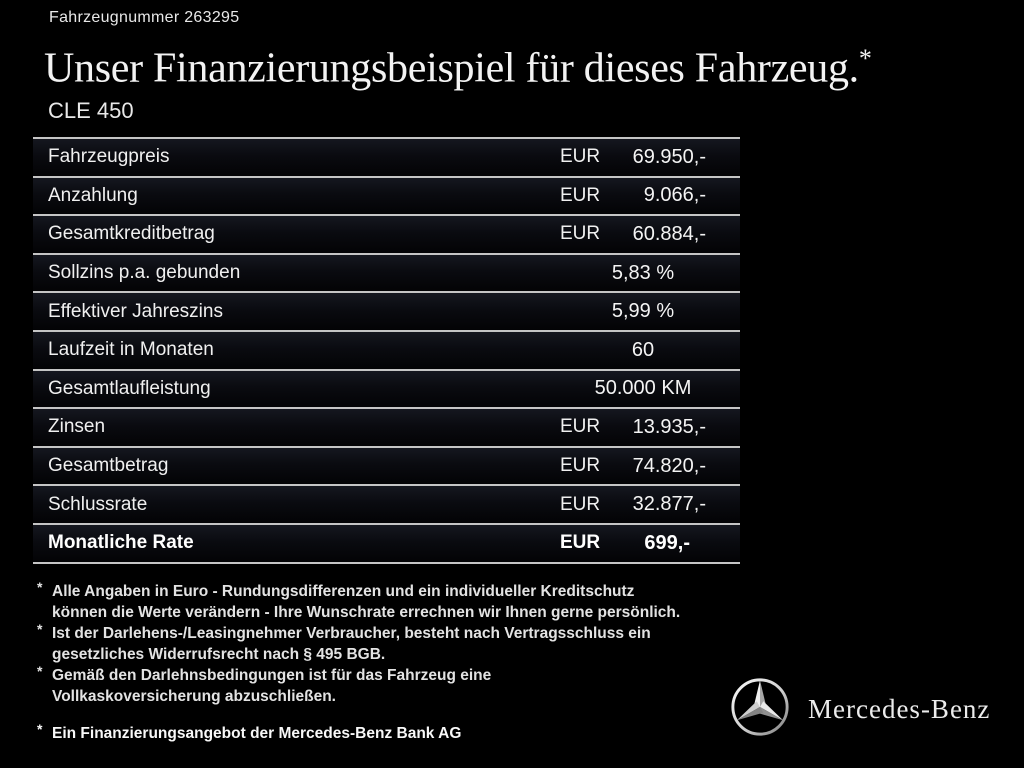  I want to click on row-value: 9.066,-, so click(674, 195).